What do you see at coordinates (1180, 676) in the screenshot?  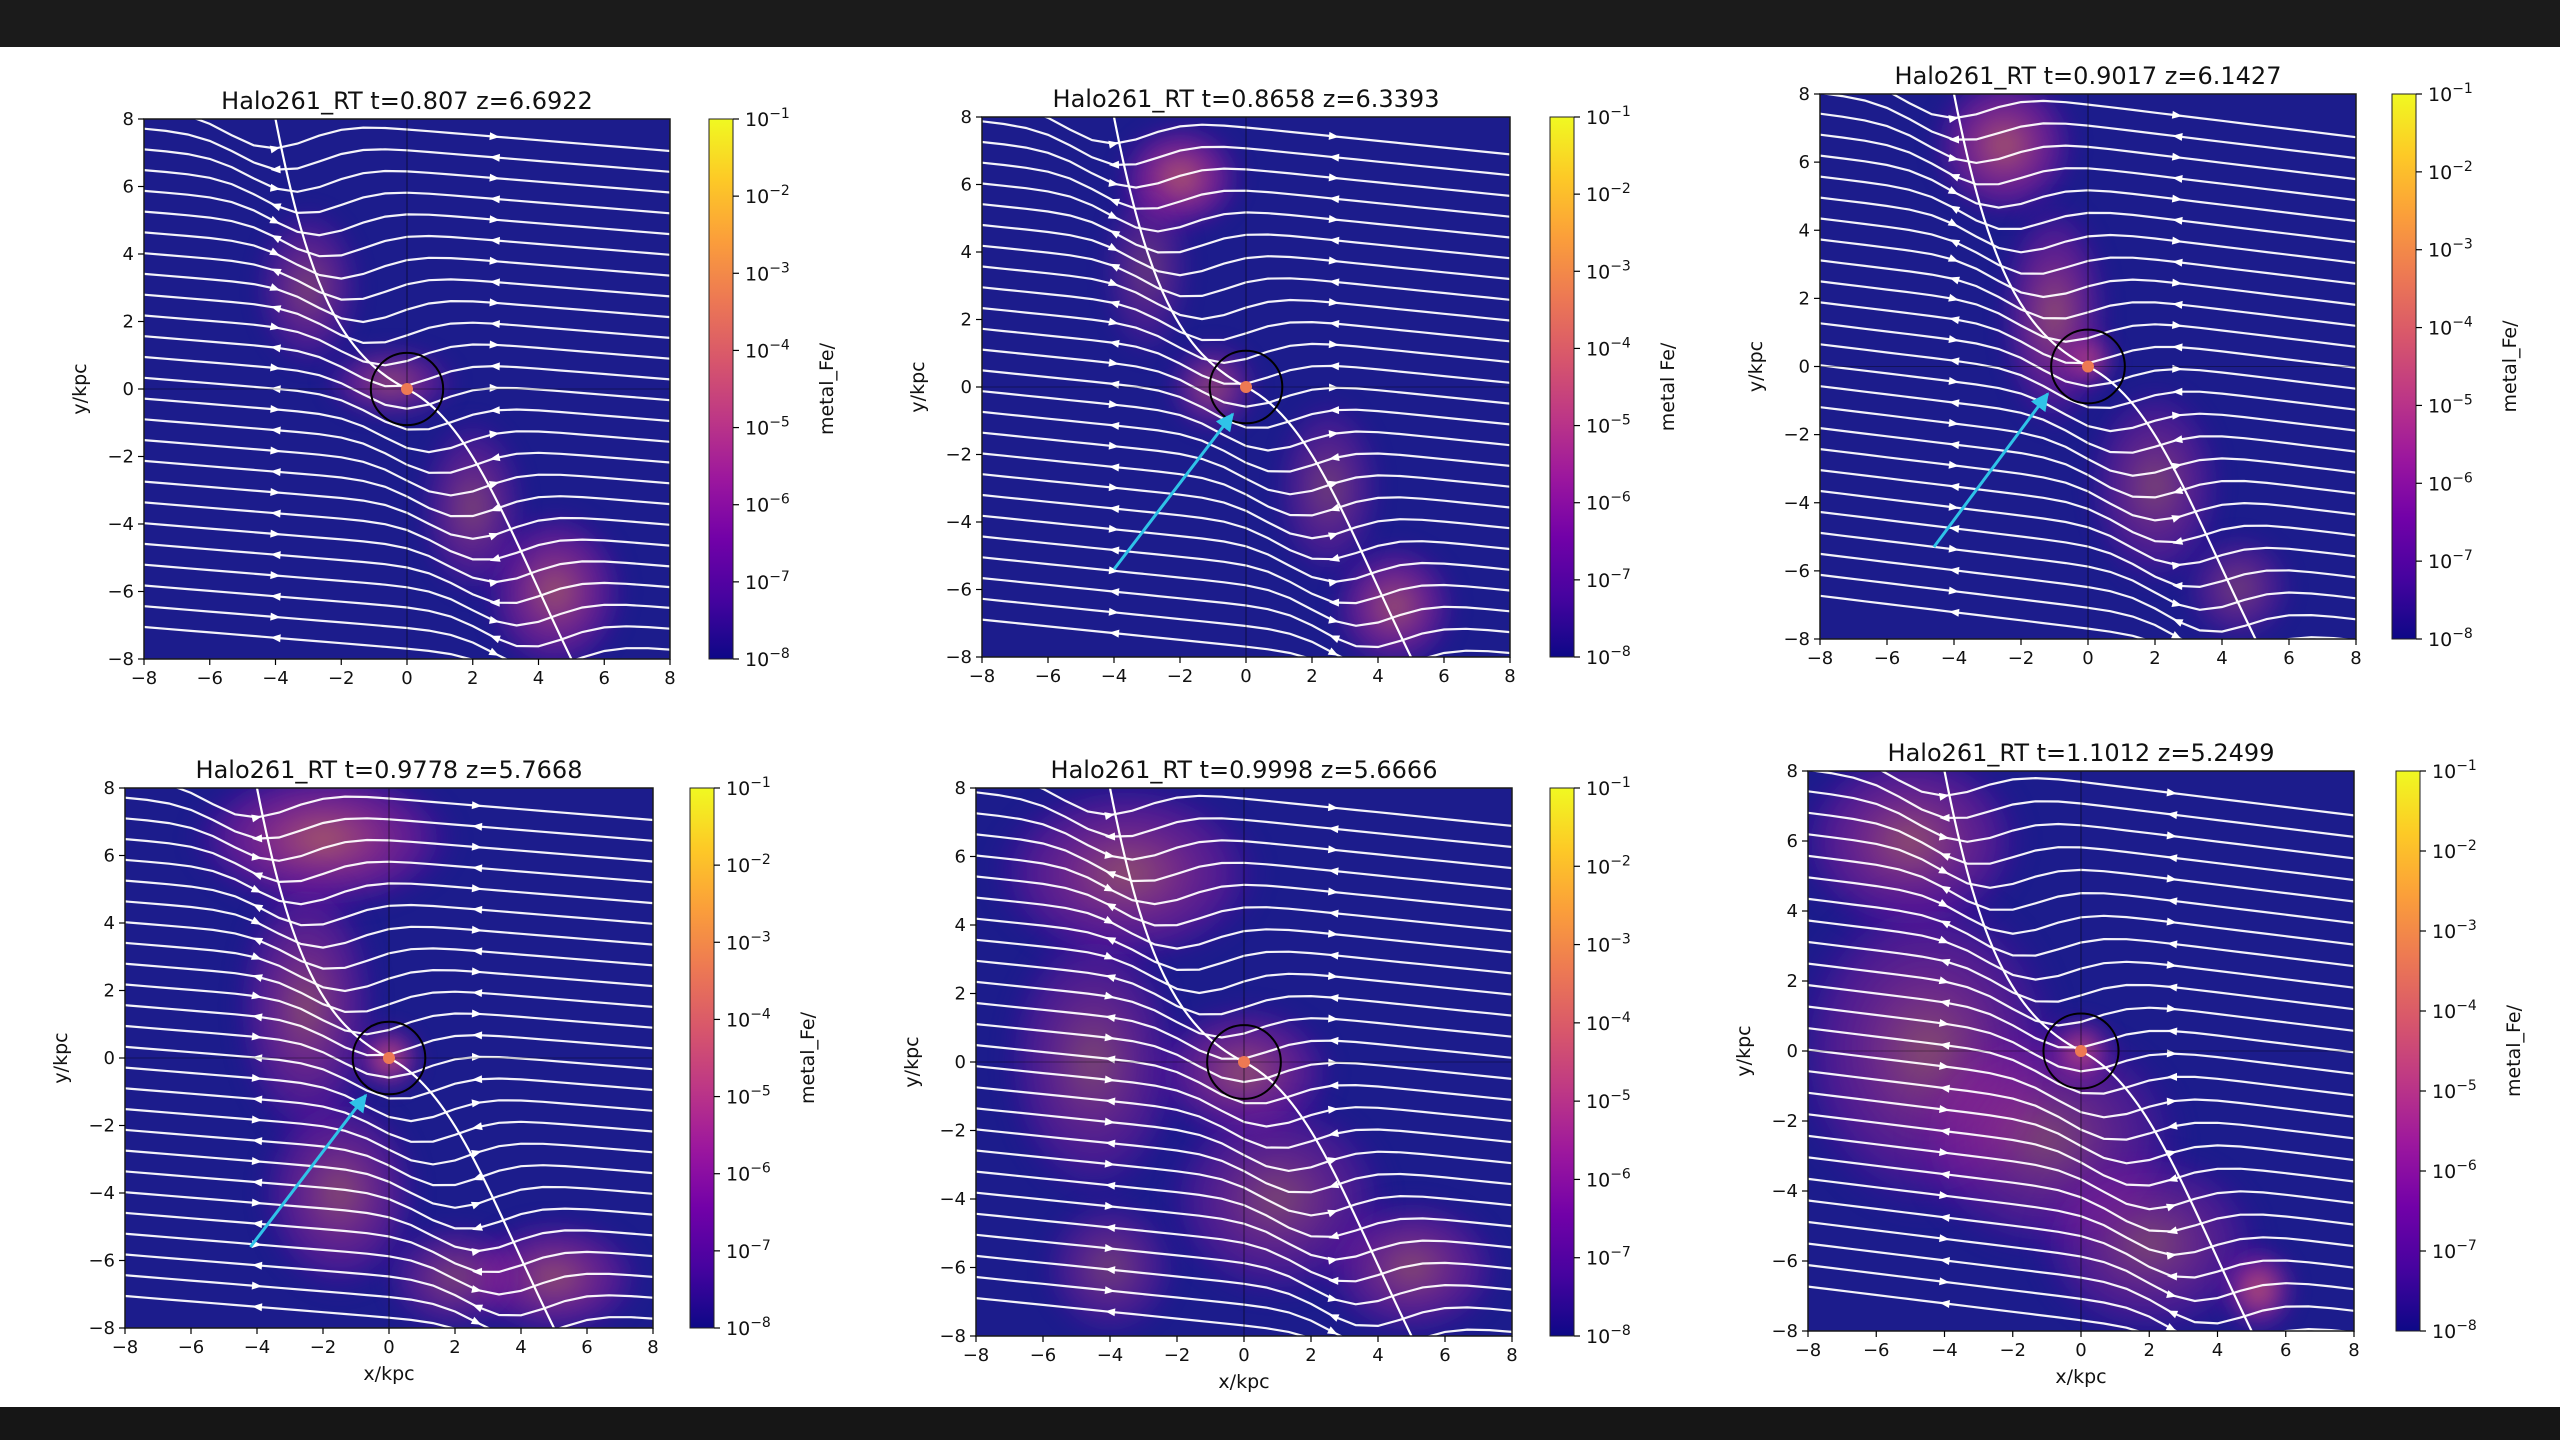 I see `x-tick-label: −2` at bounding box center [1180, 676].